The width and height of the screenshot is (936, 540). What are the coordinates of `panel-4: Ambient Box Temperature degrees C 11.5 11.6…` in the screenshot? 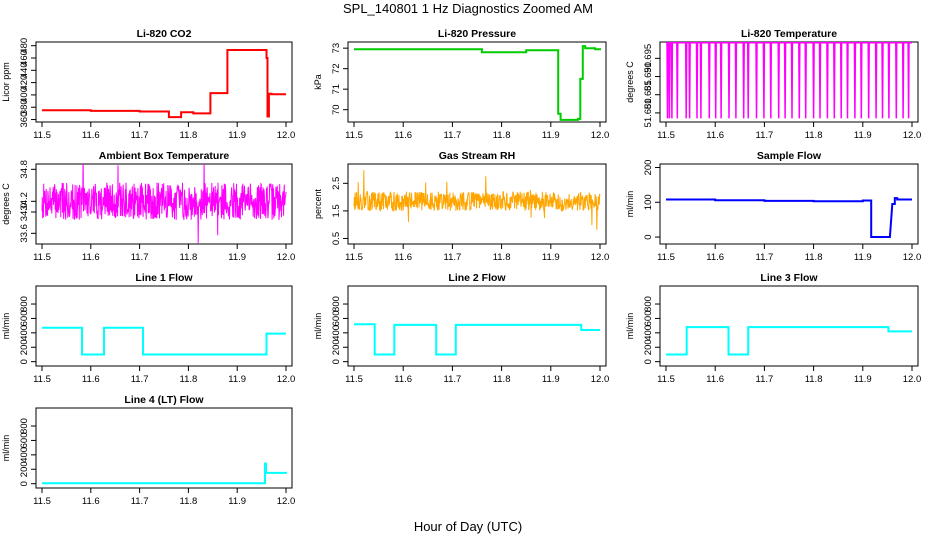 It's located at (148, 206).